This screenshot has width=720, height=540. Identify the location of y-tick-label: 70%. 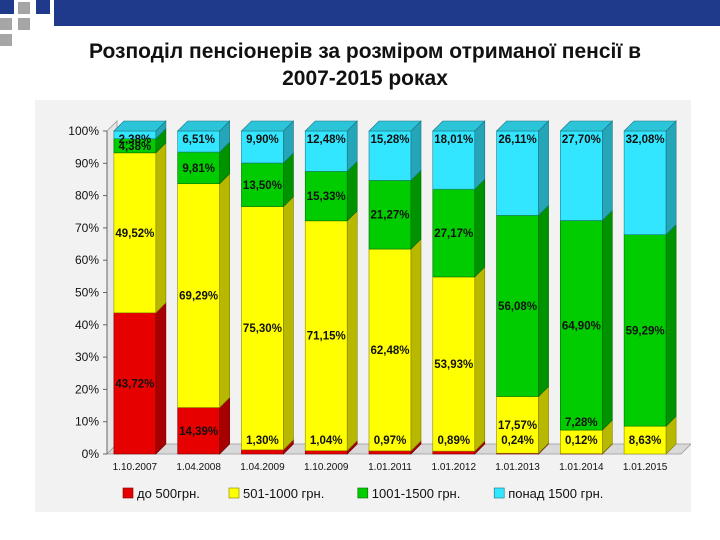
(87, 228).